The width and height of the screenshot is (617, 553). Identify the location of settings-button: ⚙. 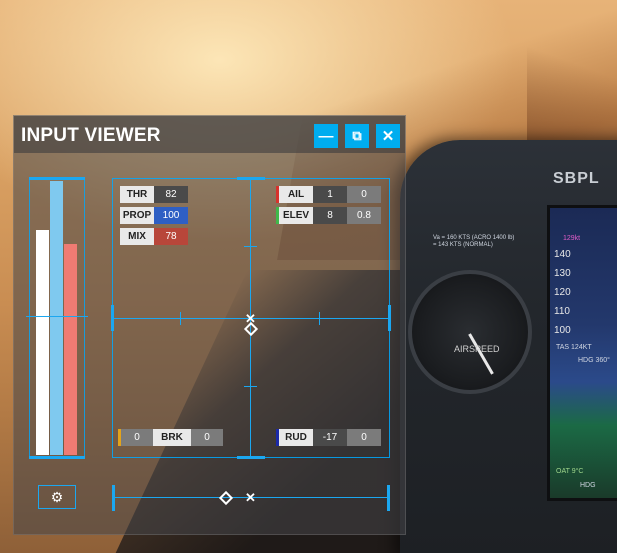
(57, 497).